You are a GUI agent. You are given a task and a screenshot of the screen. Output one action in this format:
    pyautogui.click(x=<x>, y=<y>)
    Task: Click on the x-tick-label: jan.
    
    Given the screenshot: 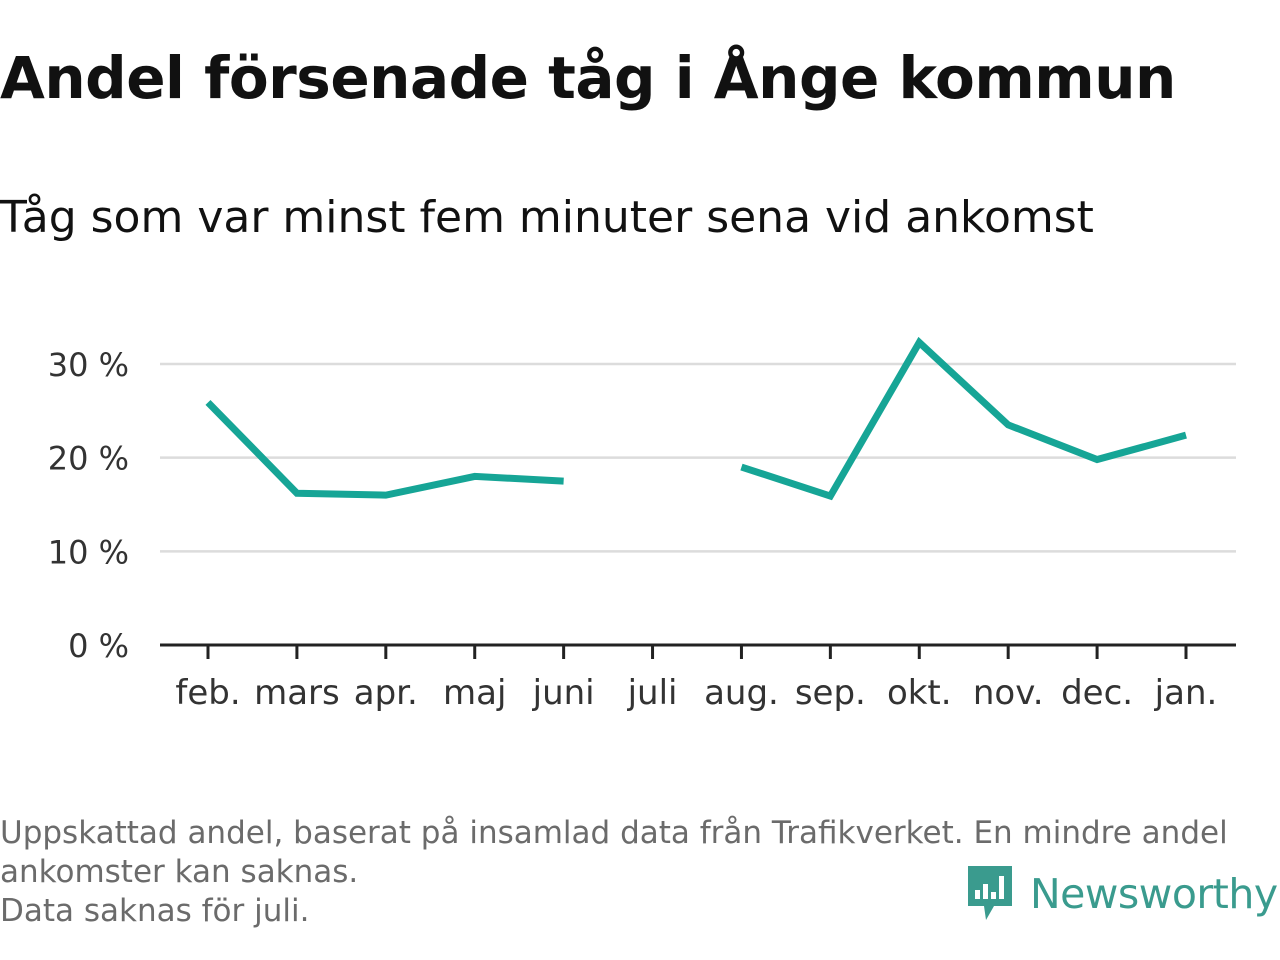 What is the action you would take?
    pyautogui.click(x=1186, y=693)
    